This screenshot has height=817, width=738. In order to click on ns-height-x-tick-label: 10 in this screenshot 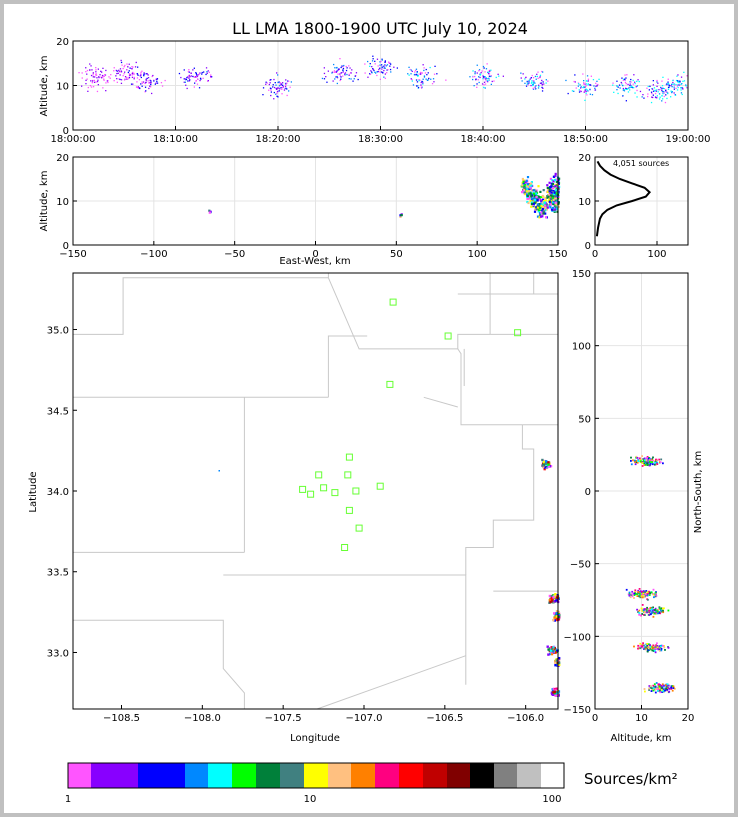, I will do `click(641, 718)`.